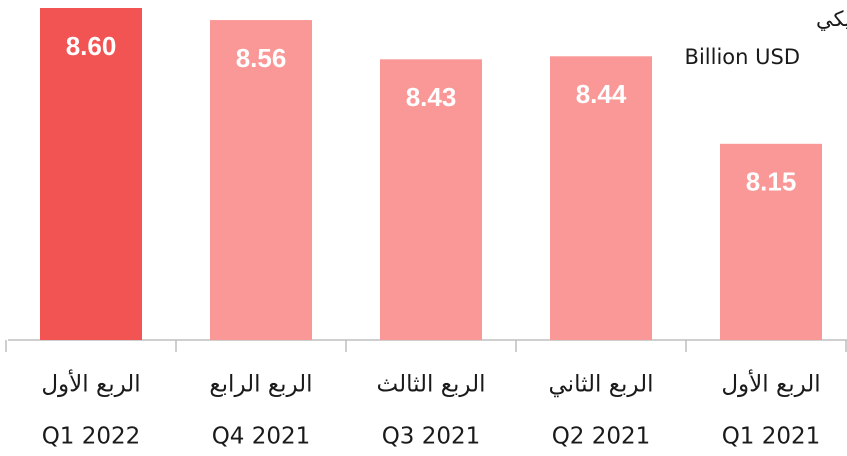  I want to click on value-label: 8.15, so click(771, 182).